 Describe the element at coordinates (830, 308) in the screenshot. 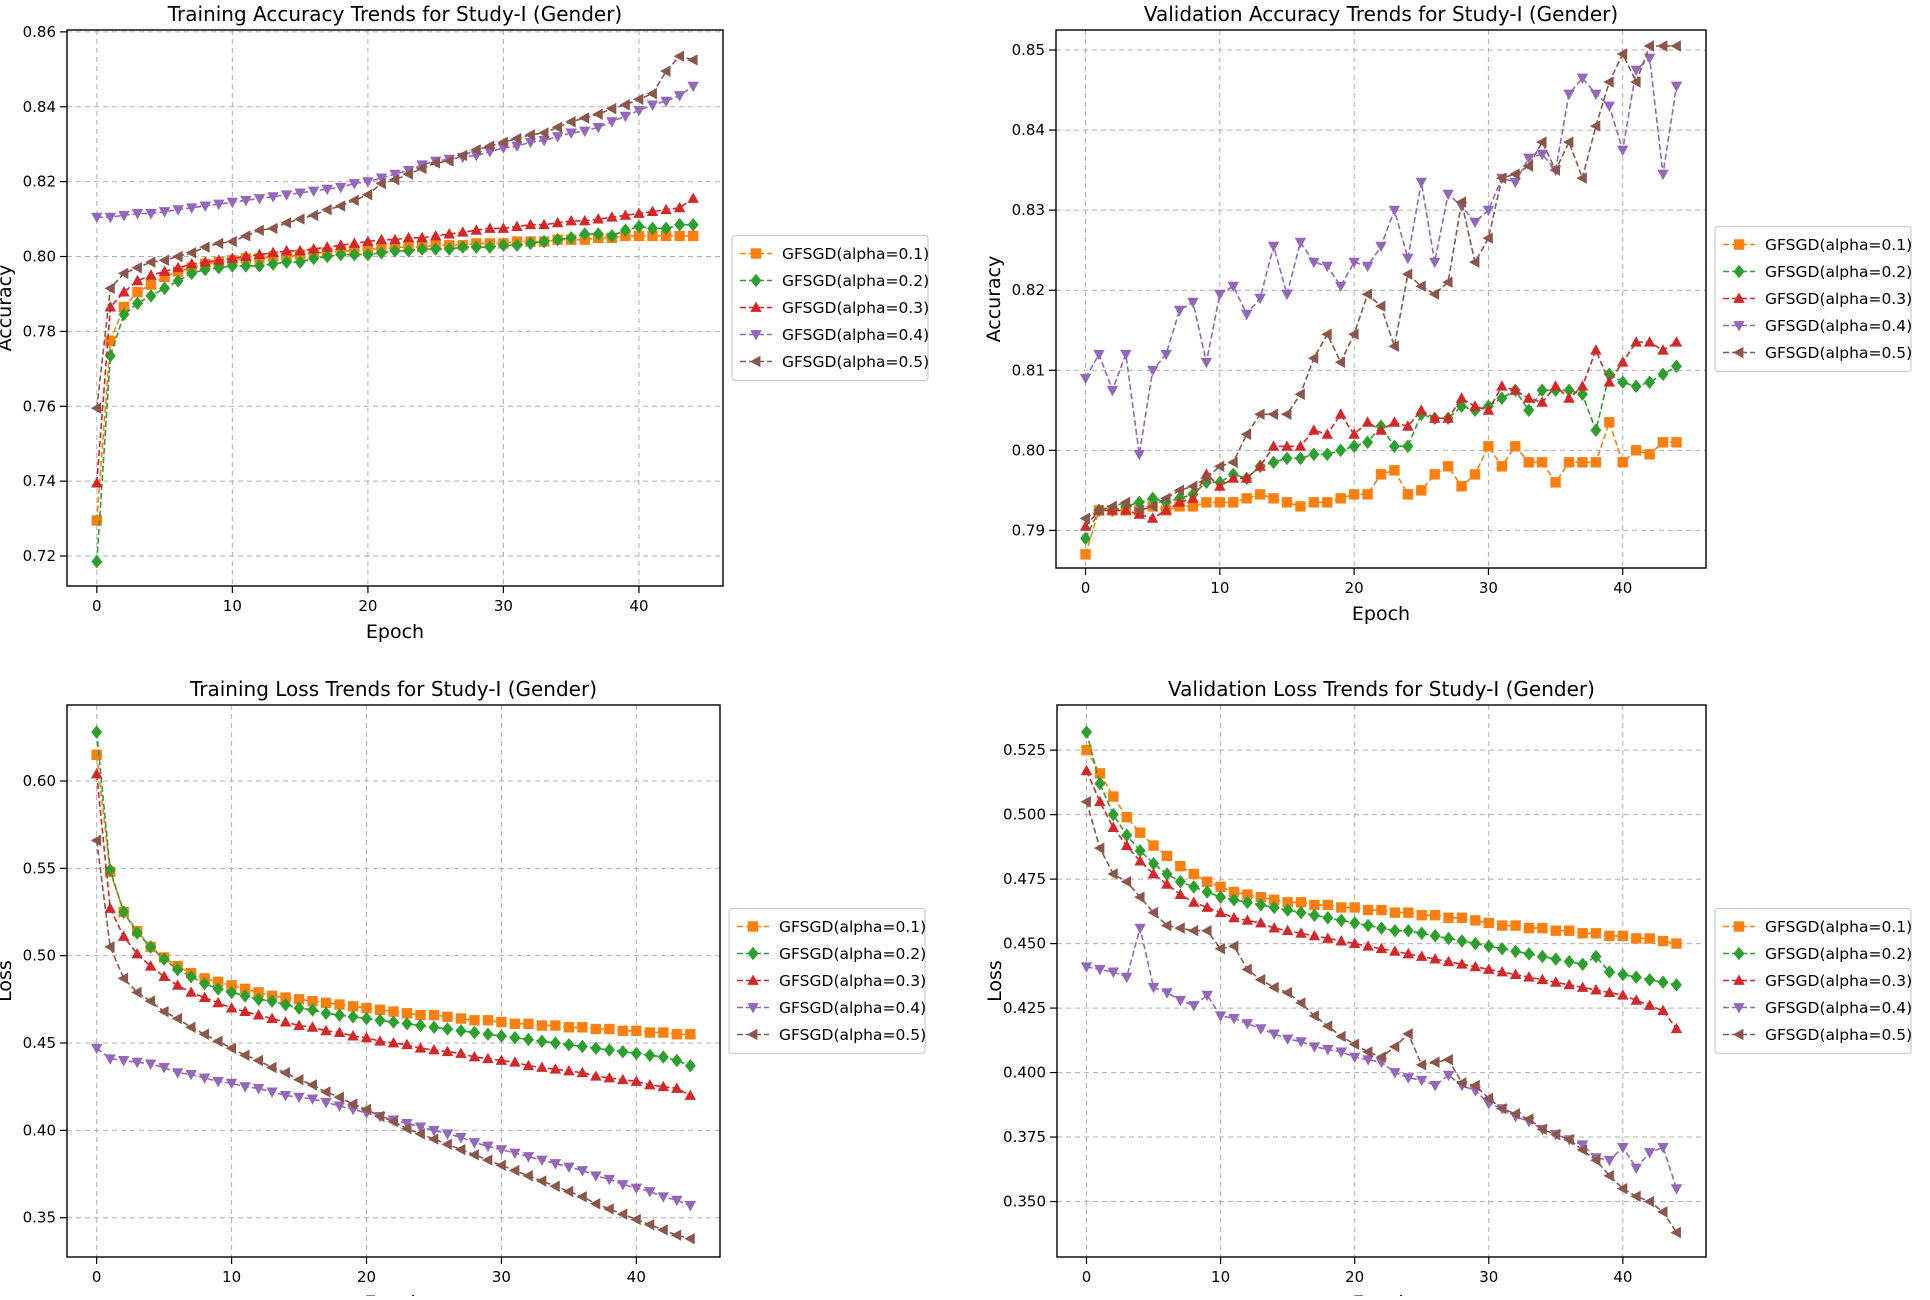

I see `legend-box` at that location.